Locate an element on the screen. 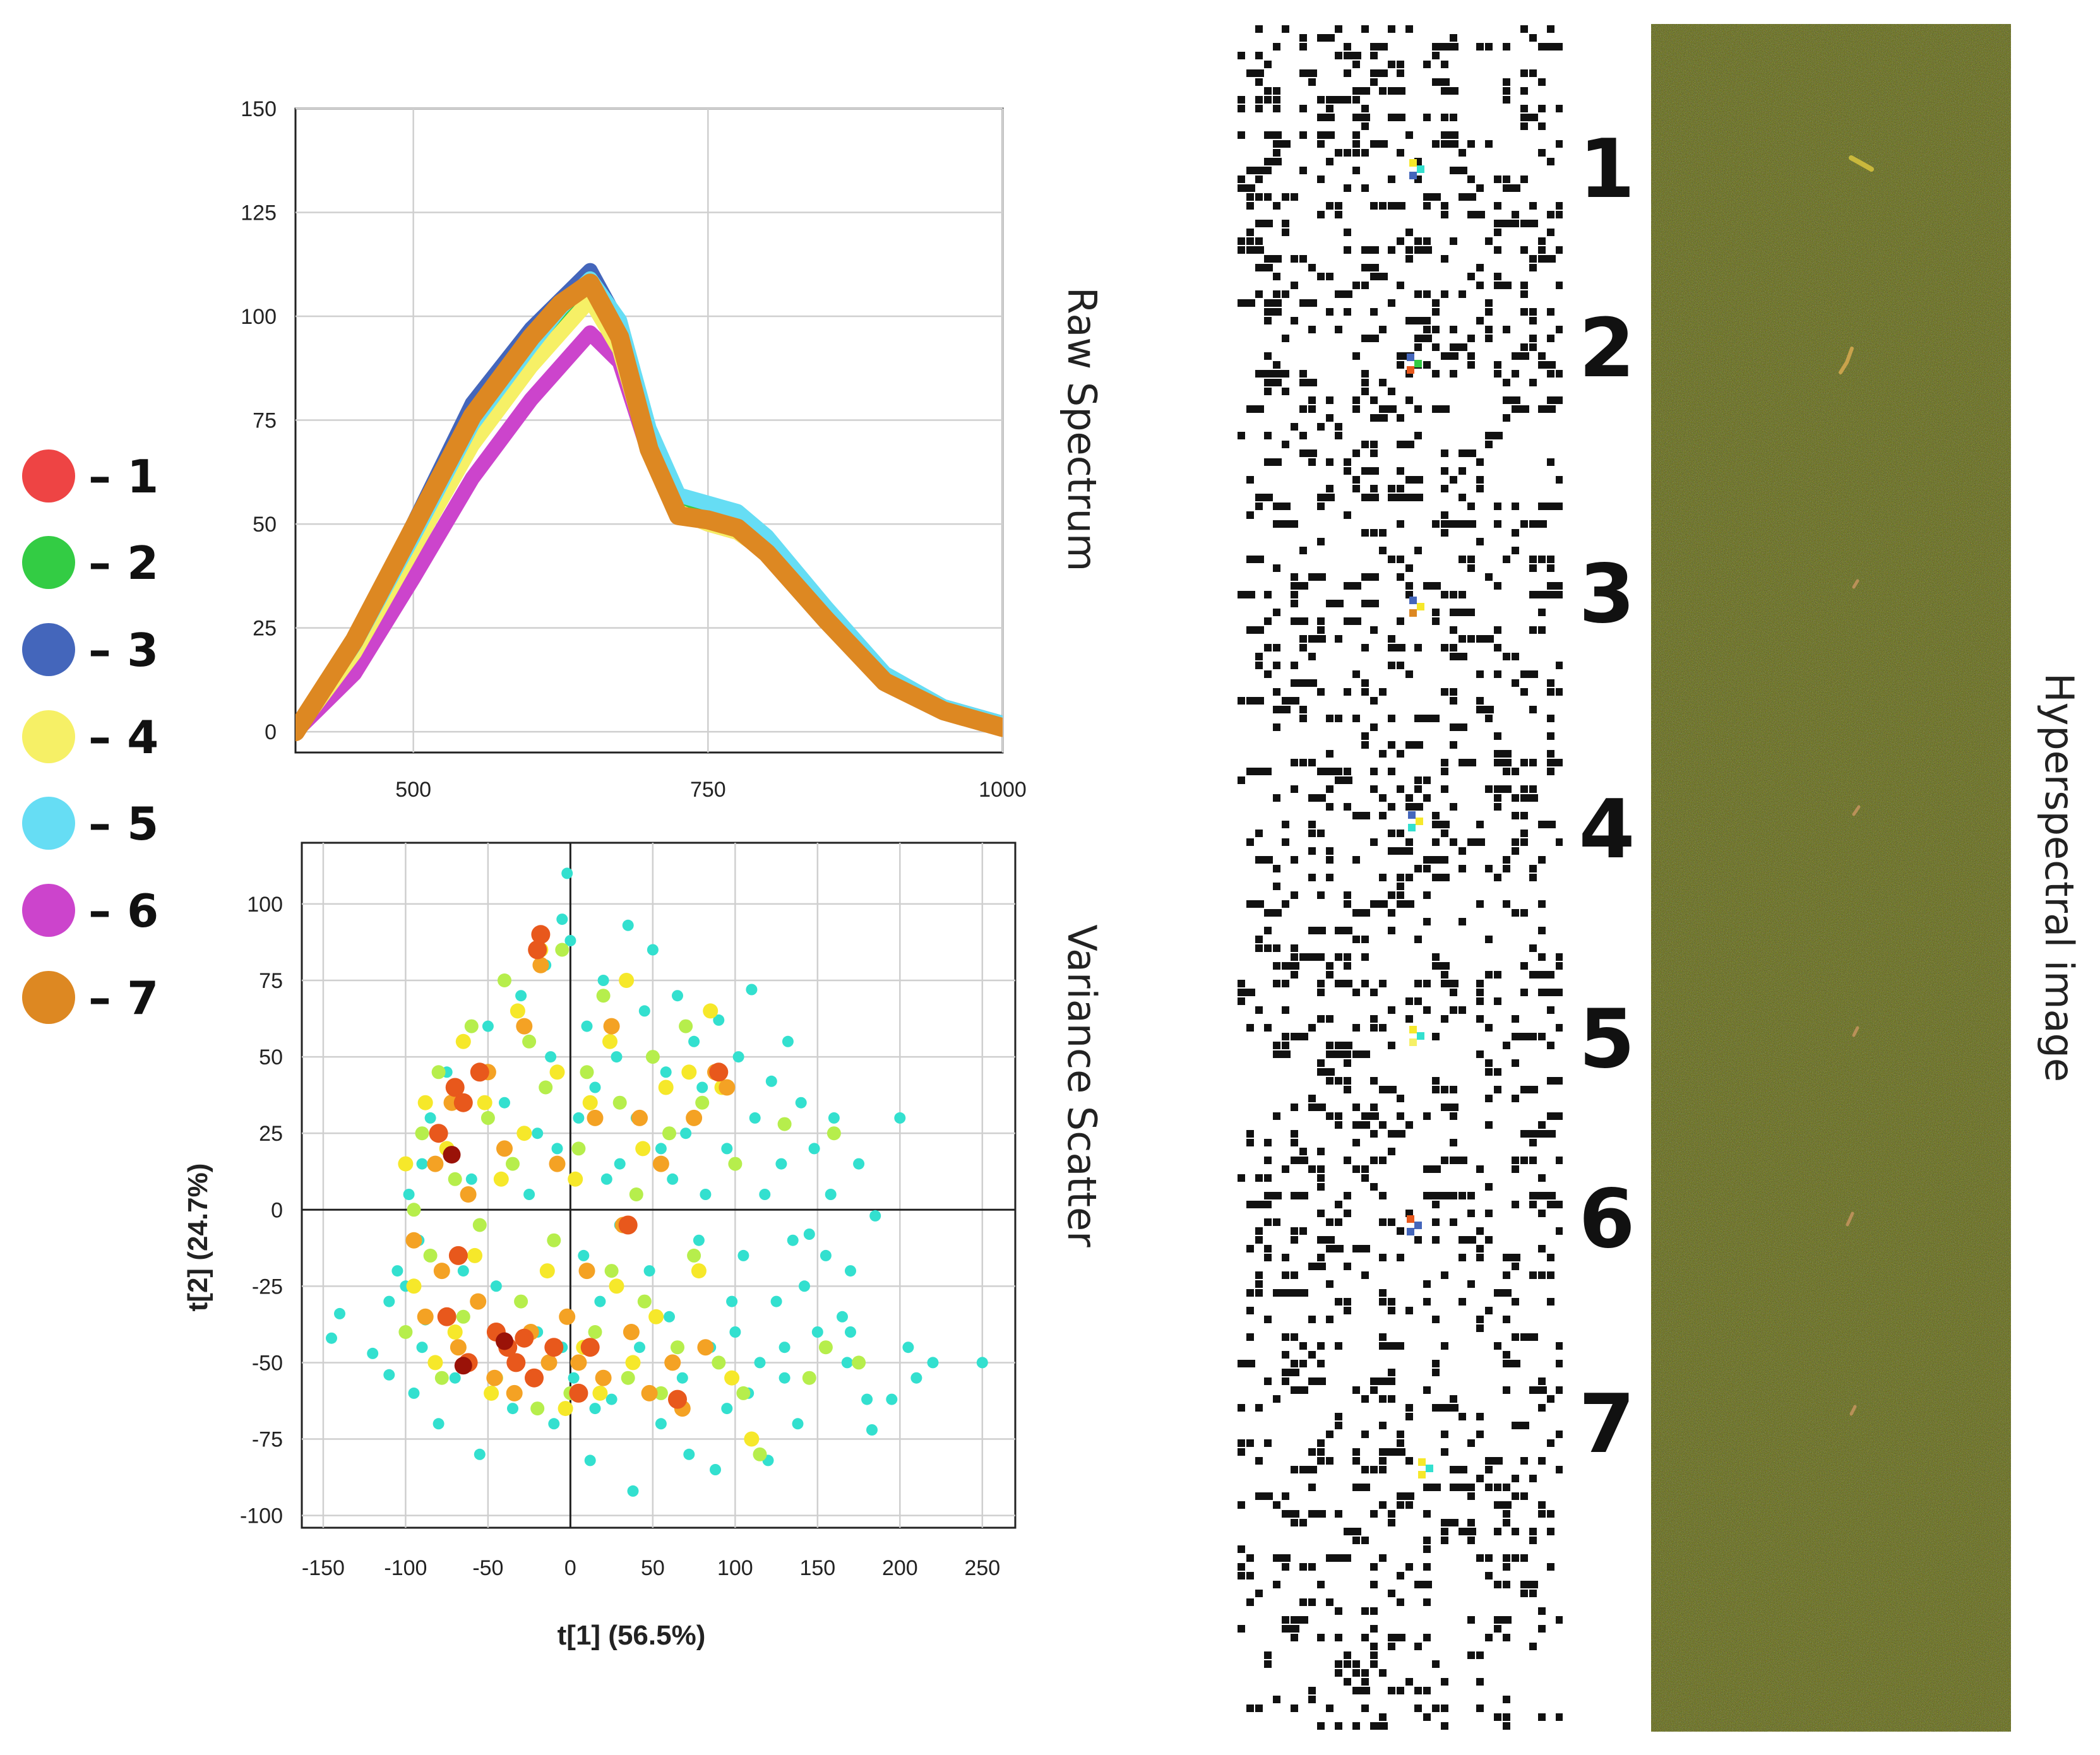 The image size is (2100, 1755). variance-scatter-plot-frame is located at coordinates (659, 1185).